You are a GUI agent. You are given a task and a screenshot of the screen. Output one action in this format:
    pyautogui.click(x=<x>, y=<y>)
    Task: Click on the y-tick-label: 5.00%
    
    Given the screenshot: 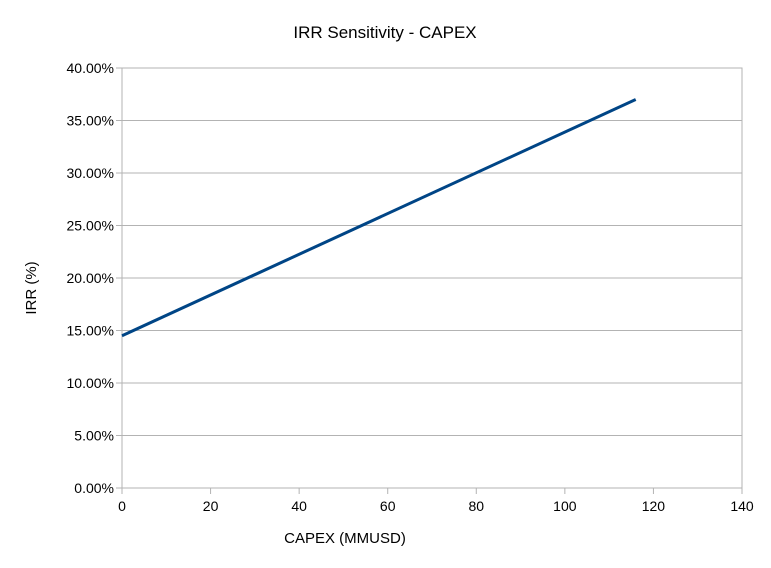 What is the action you would take?
    pyautogui.click(x=94, y=436)
    